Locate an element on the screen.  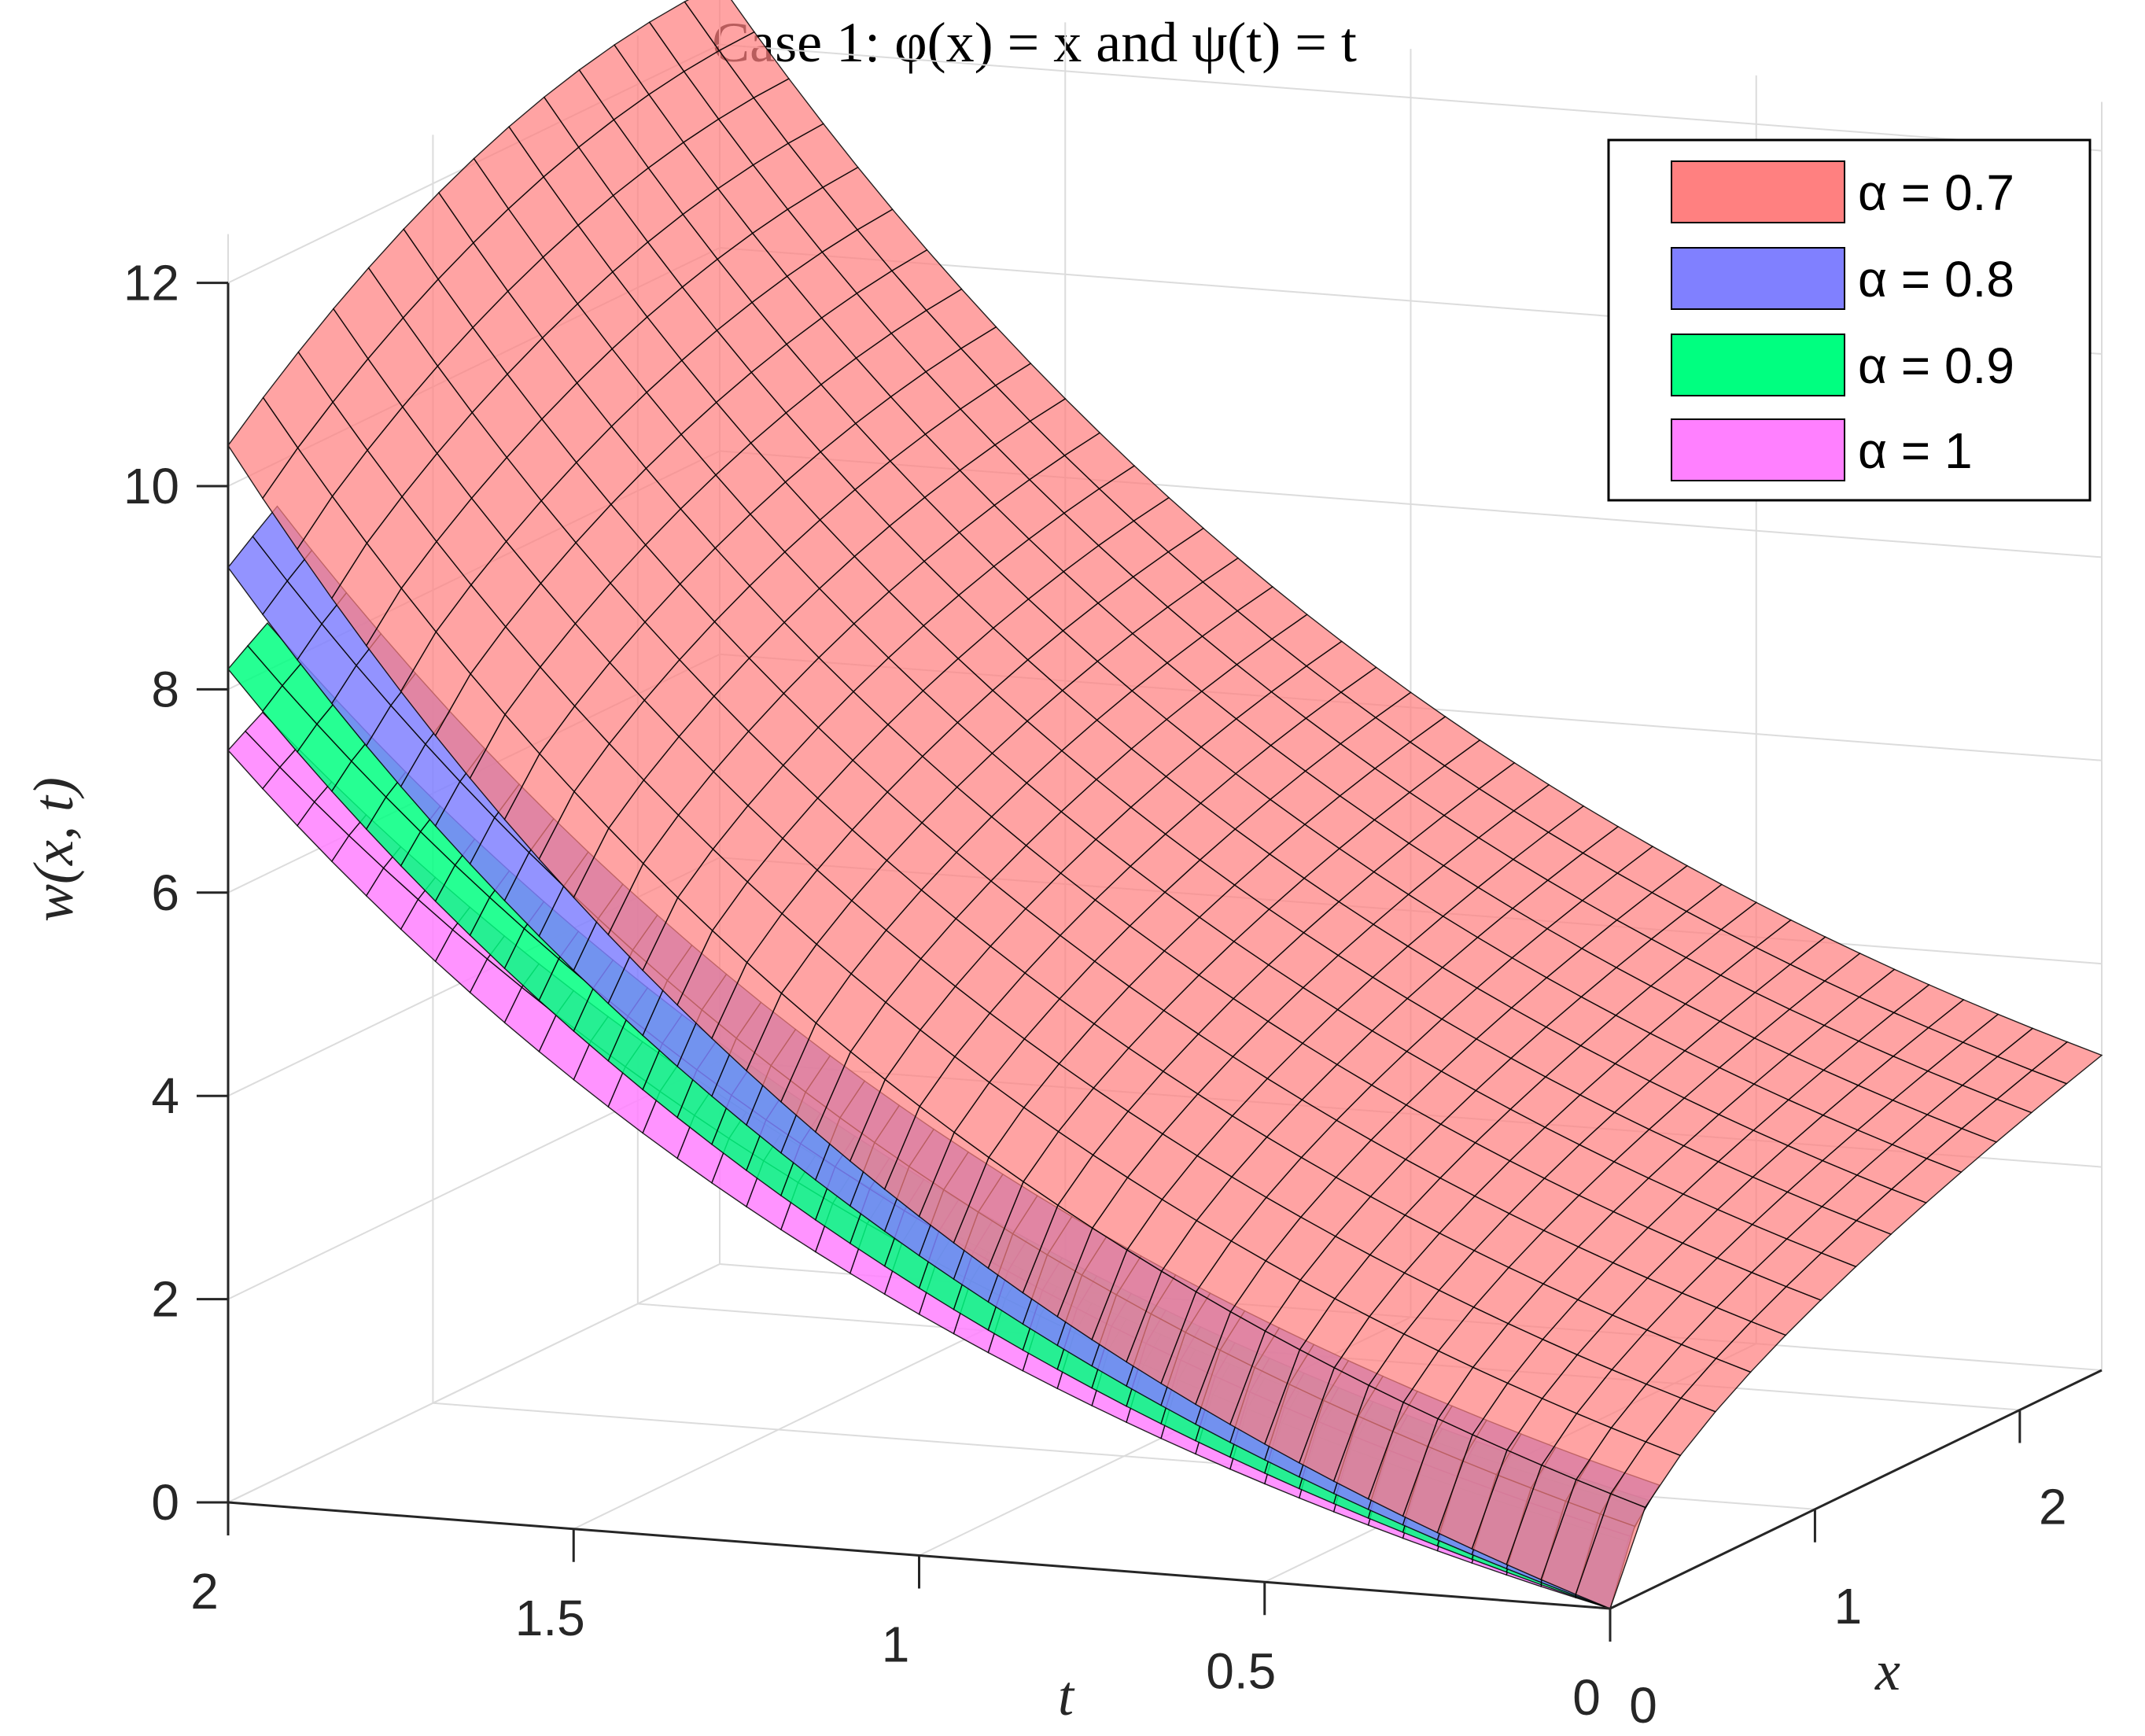
x-tick-label-2: 2 is located at coordinates (2053, 1507).